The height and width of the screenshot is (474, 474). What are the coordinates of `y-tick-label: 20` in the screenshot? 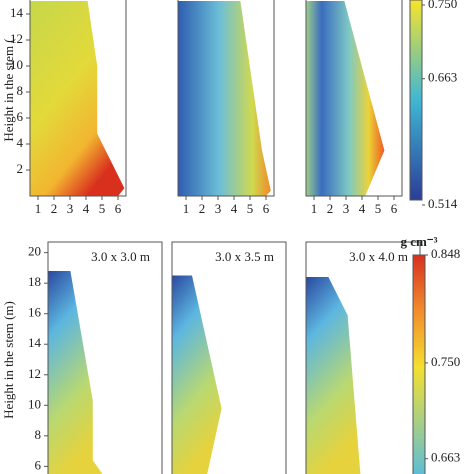 It's located at (34, 251).